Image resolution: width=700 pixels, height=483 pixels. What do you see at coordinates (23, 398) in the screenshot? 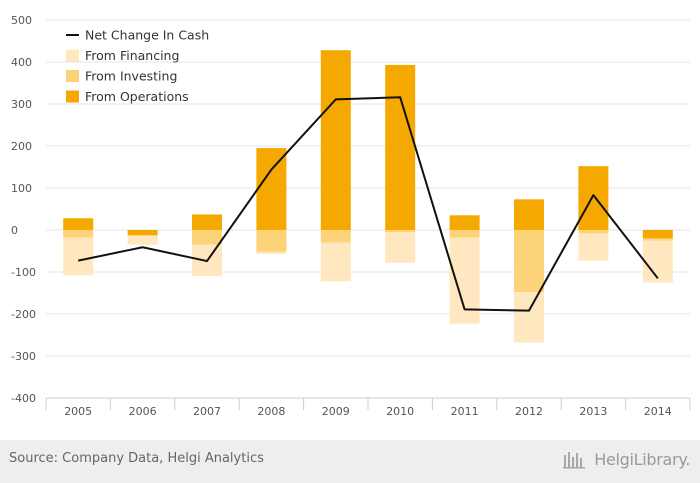
I see `y-tick-label: -400` at bounding box center [23, 398].